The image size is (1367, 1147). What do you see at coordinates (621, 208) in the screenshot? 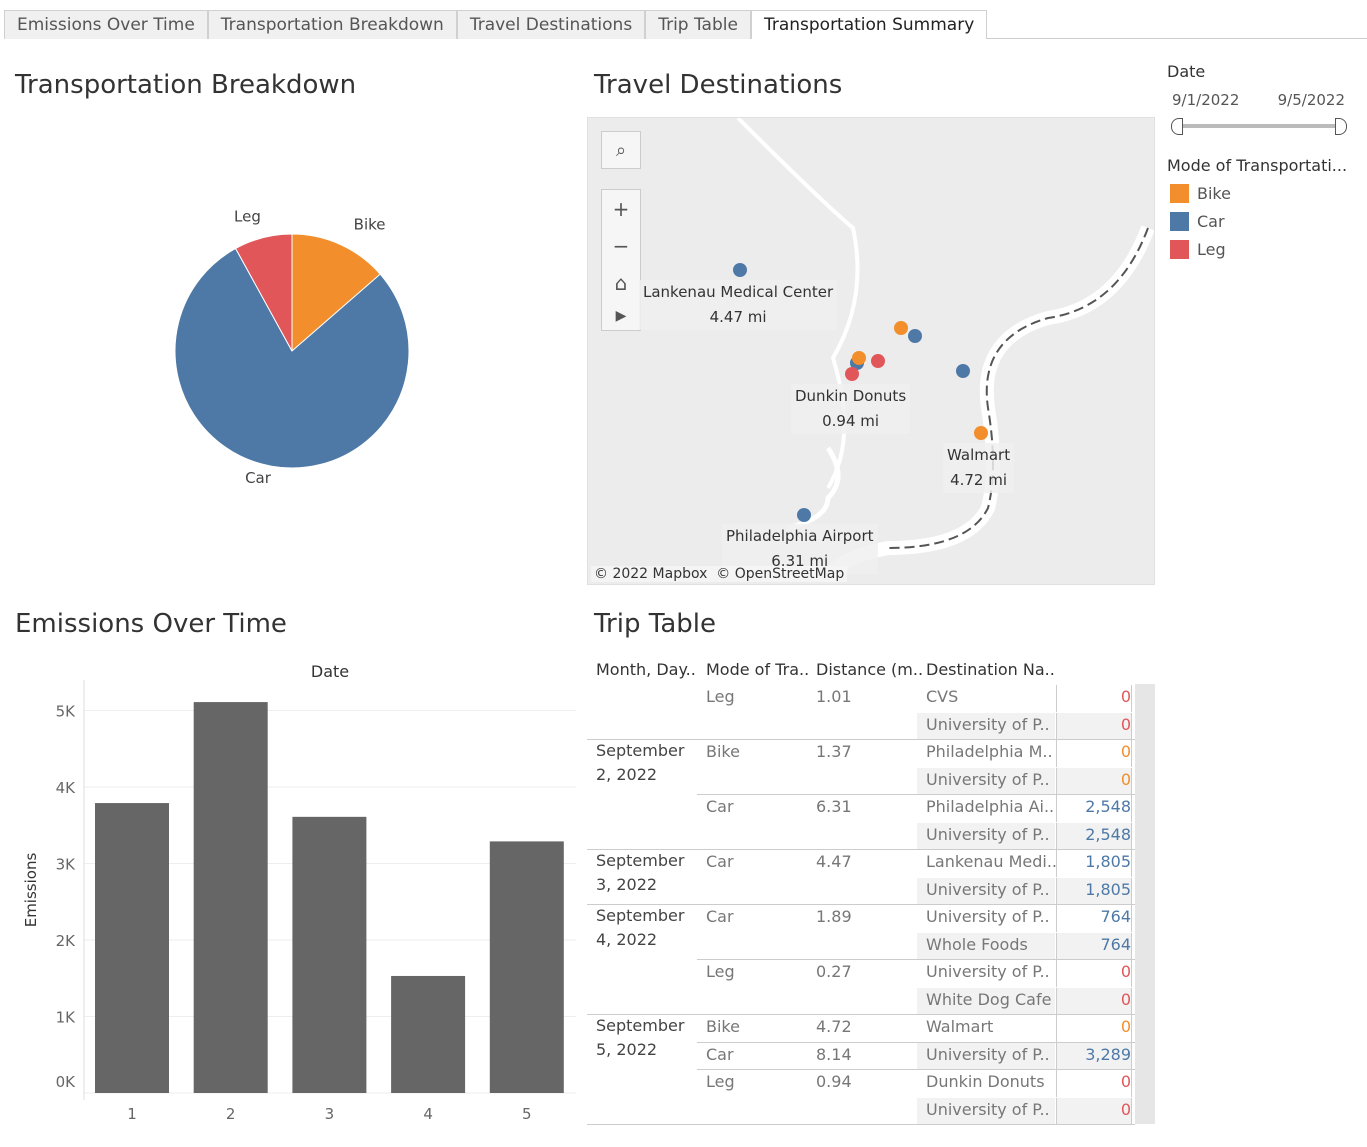
I see `zoom-in-icon: +` at bounding box center [621, 208].